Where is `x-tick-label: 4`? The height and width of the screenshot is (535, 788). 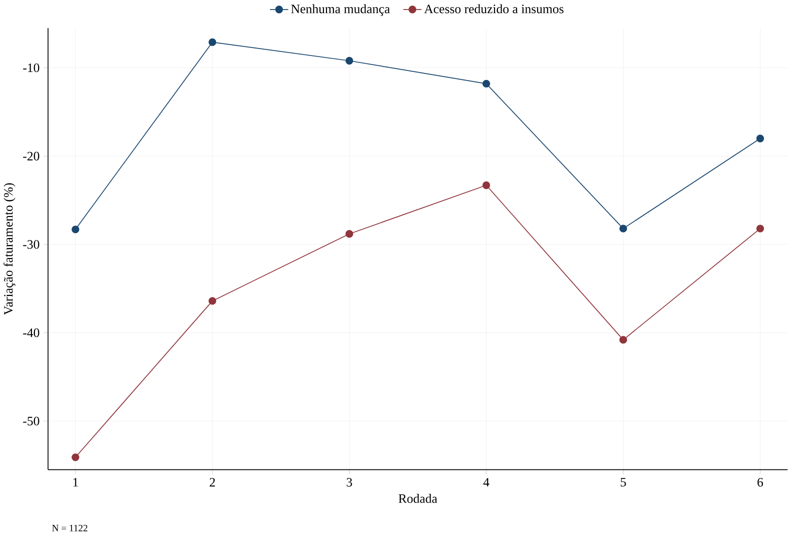 x-tick-label: 4 is located at coordinates (486, 482).